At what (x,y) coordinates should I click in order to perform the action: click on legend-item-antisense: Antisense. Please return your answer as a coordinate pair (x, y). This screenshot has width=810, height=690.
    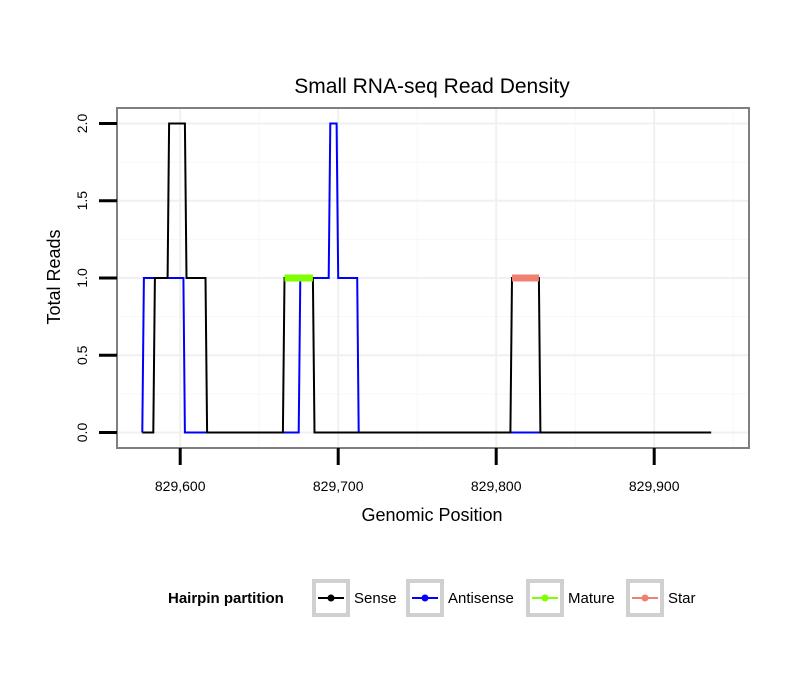
    Looking at the image, I should click on (460, 598).